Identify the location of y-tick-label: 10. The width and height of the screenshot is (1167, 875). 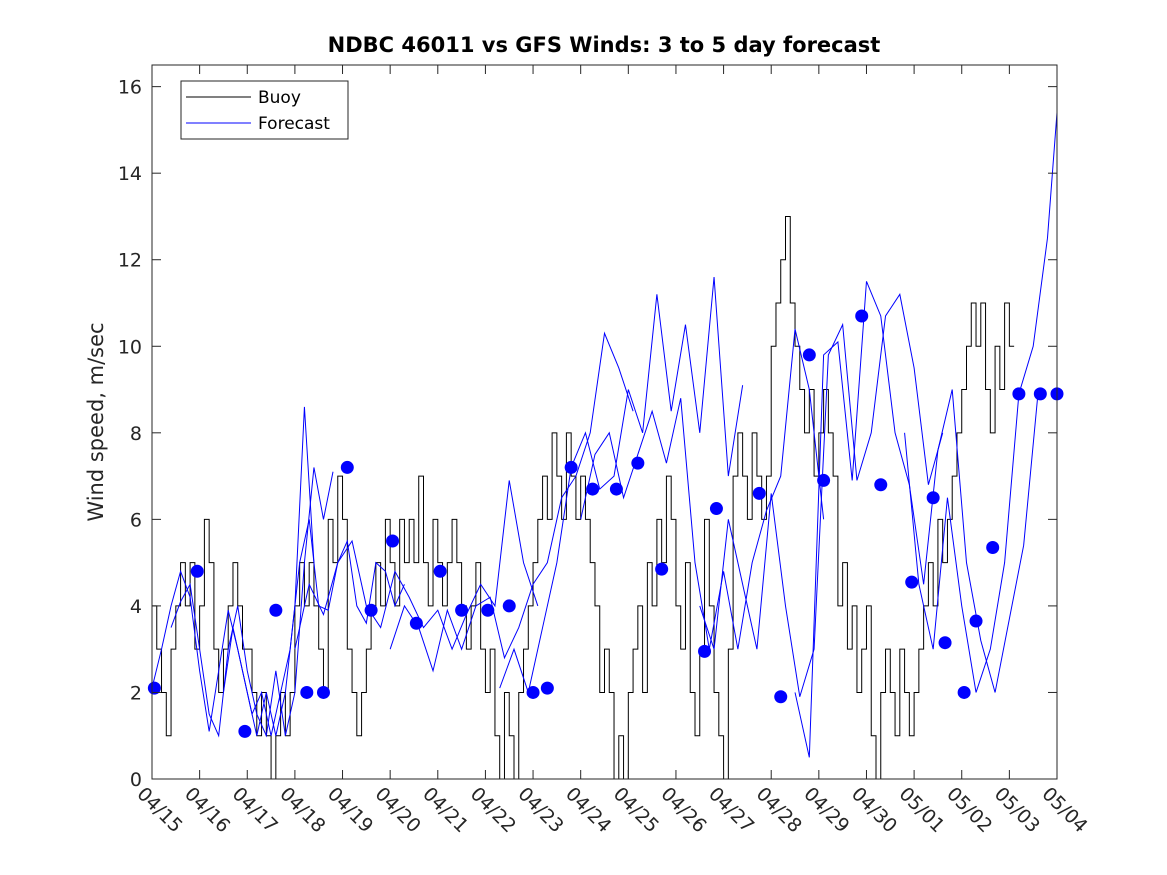
(130, 347).